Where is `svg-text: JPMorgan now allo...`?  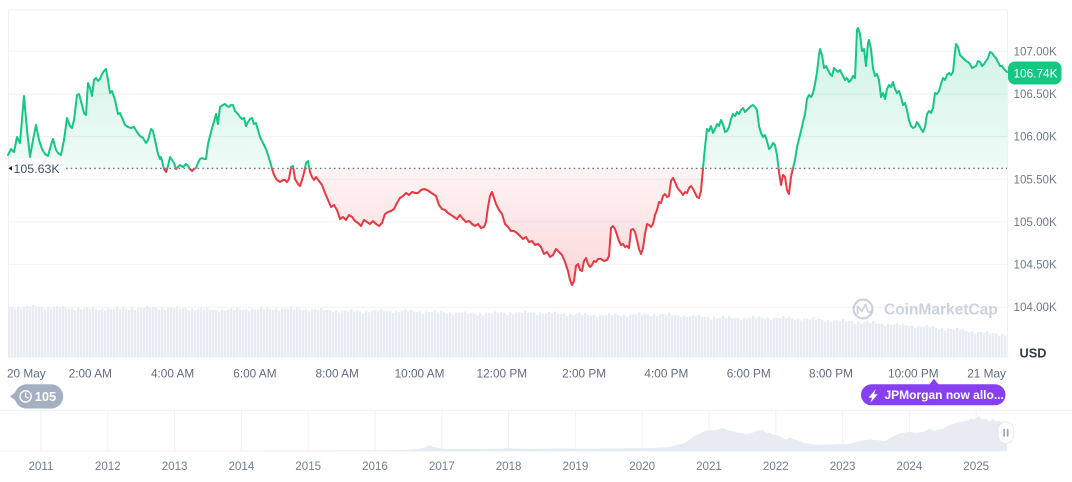
svg-text: JPMorgan now allo... is located at coordinates (944, 395).